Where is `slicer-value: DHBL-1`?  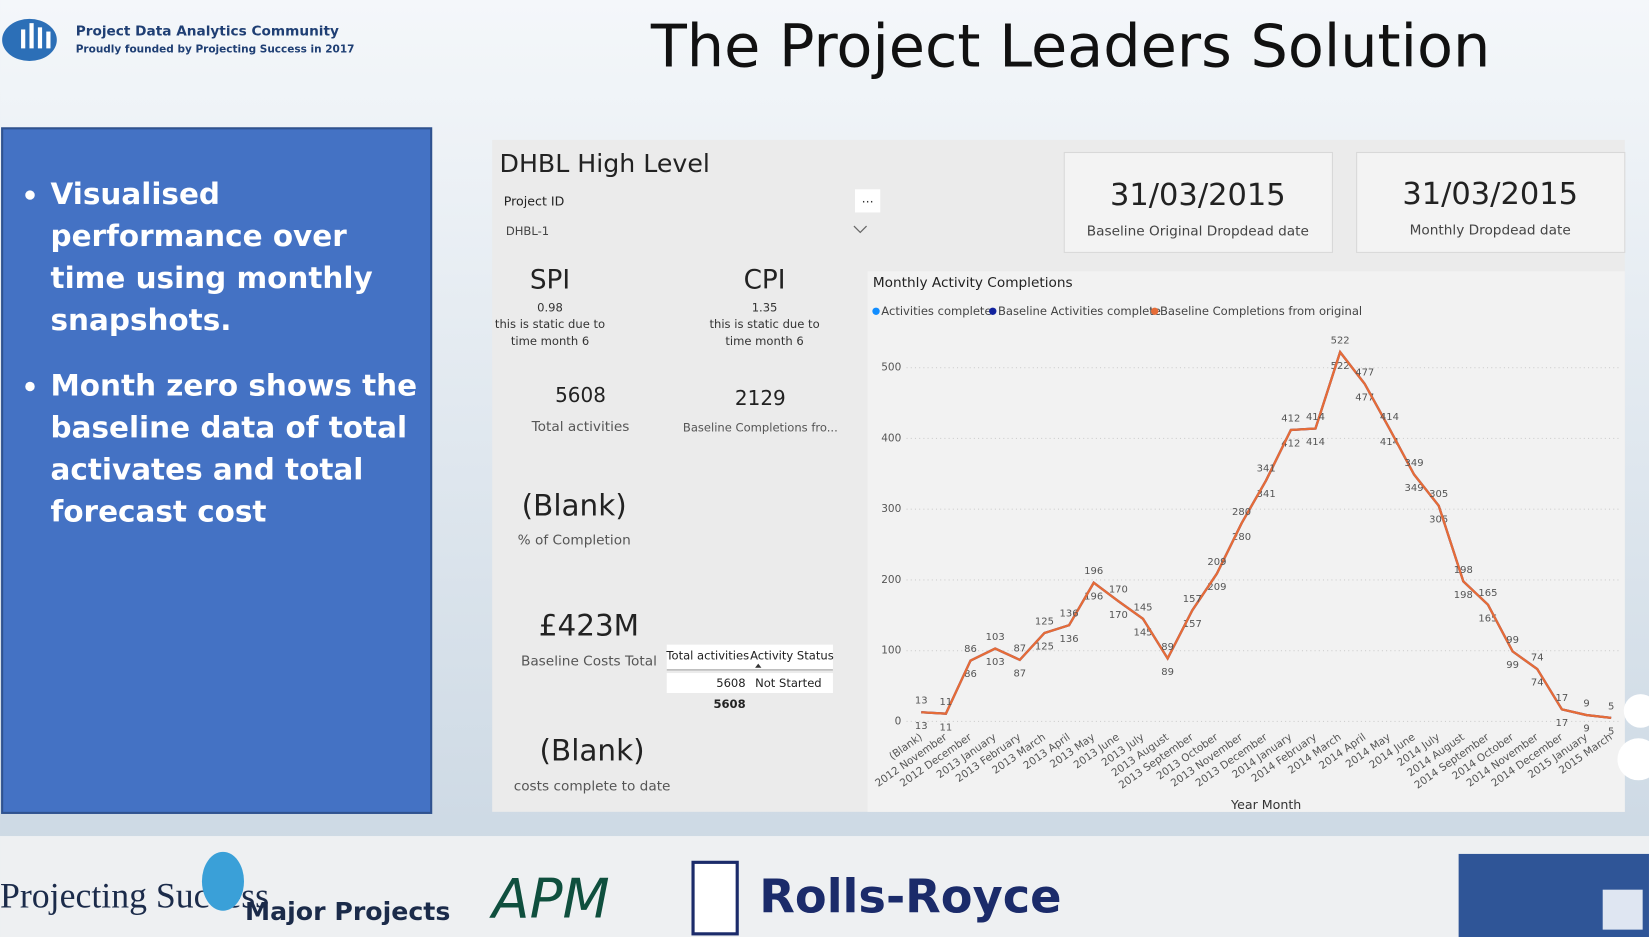 slicer-value: DHBL-1 is located at coordinates (527, 231).